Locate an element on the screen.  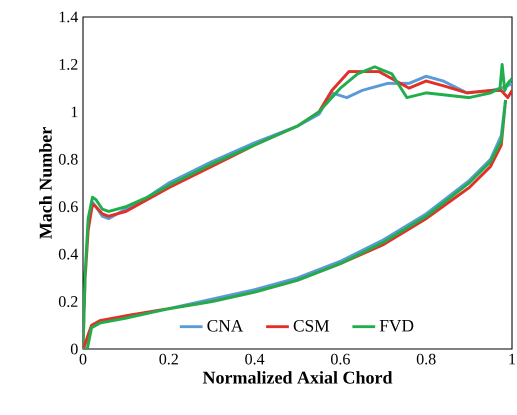
y-tick-label: 0.8 is located at coordinates (68, 159).